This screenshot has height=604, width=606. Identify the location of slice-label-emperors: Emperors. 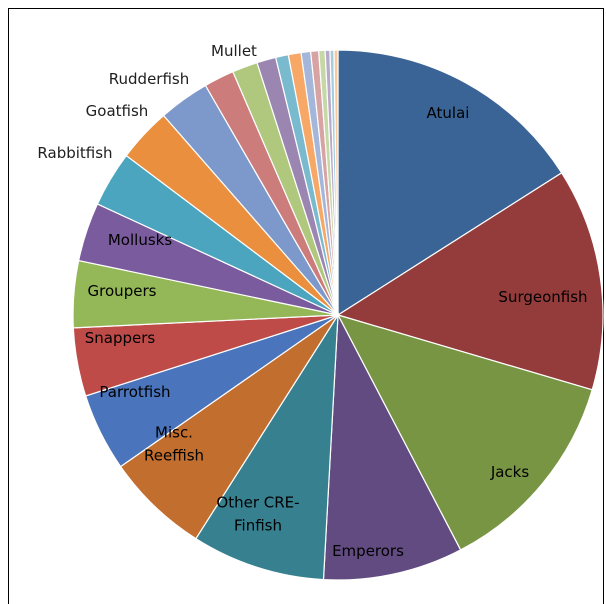
(368, 551).